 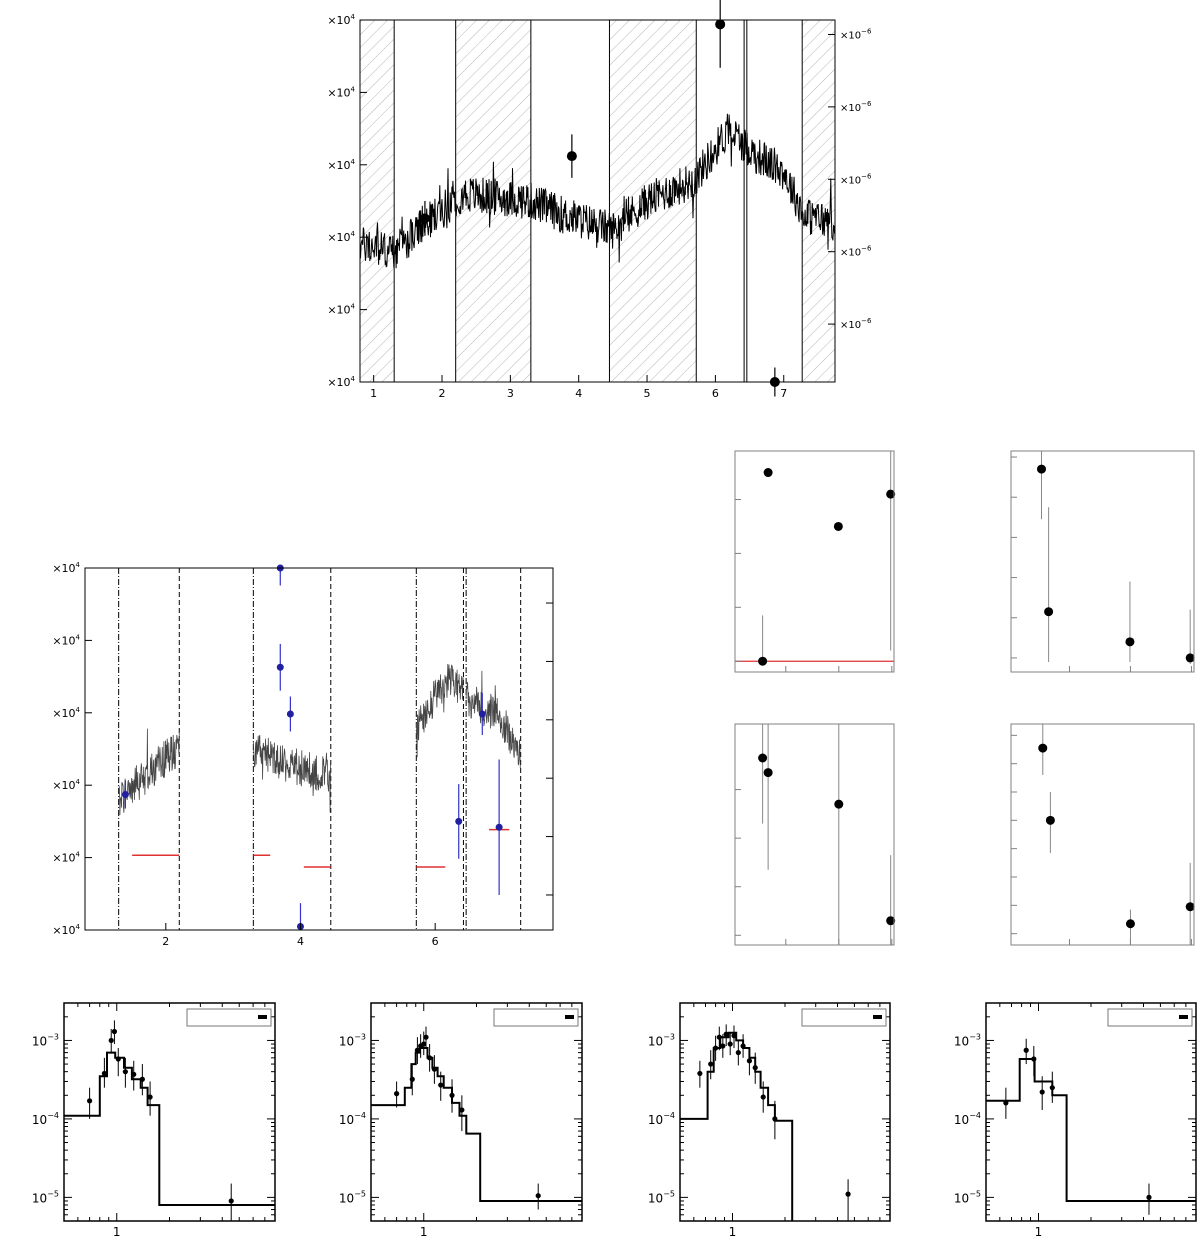 What do you see at coordinates (720, 24) in the screenshot?
I see `xray-flux-point` at bounding box center [720, 24].